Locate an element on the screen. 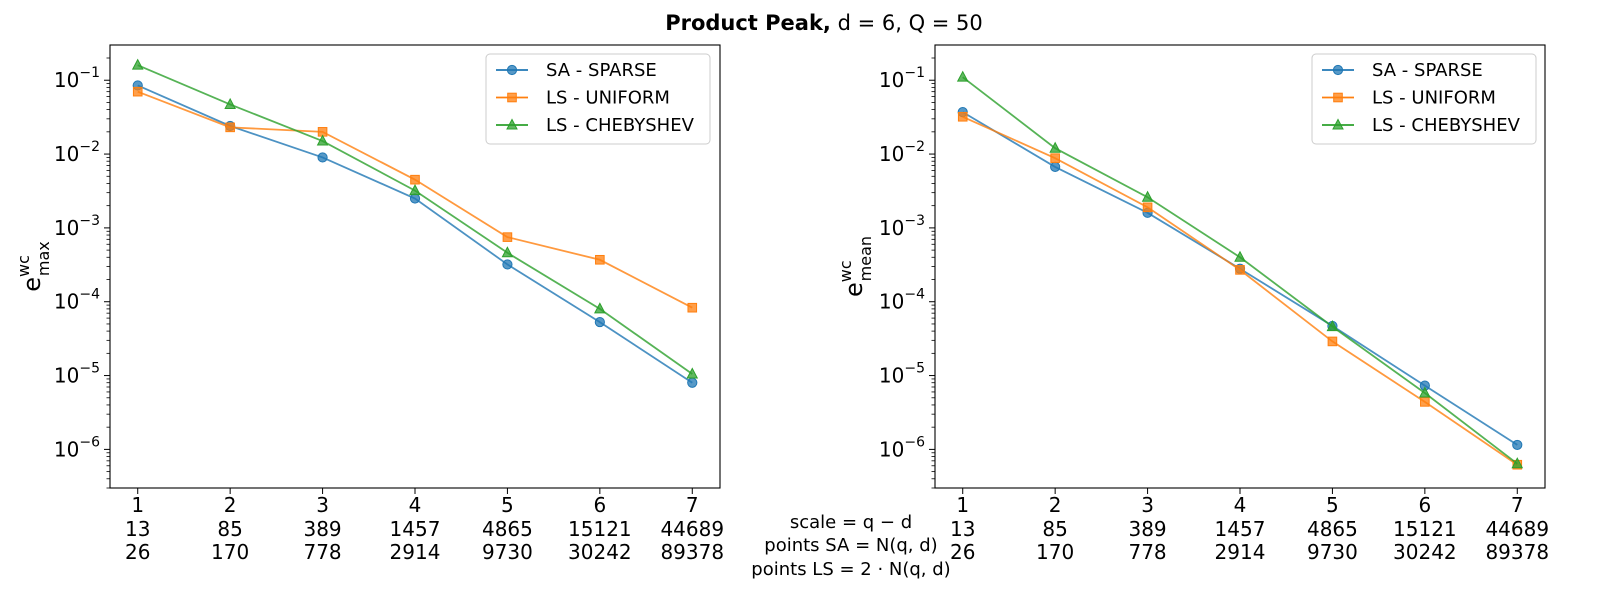 The width and height of the screenshot is (1600, 600). points-ls-label: points LS = 2 · N(q, d) is located at coordinates (850, 569).